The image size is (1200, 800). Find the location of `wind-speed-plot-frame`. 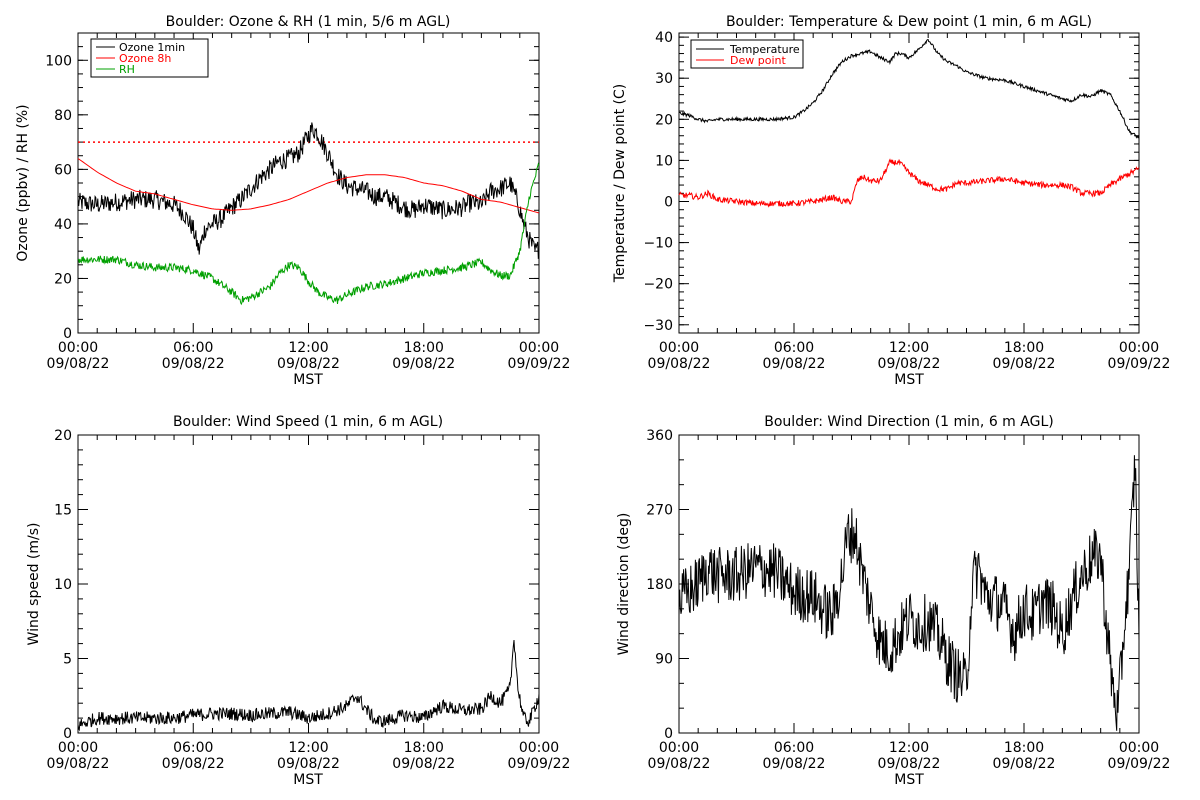

wind-speed-plot-frame is located at coordinates (308, 584).